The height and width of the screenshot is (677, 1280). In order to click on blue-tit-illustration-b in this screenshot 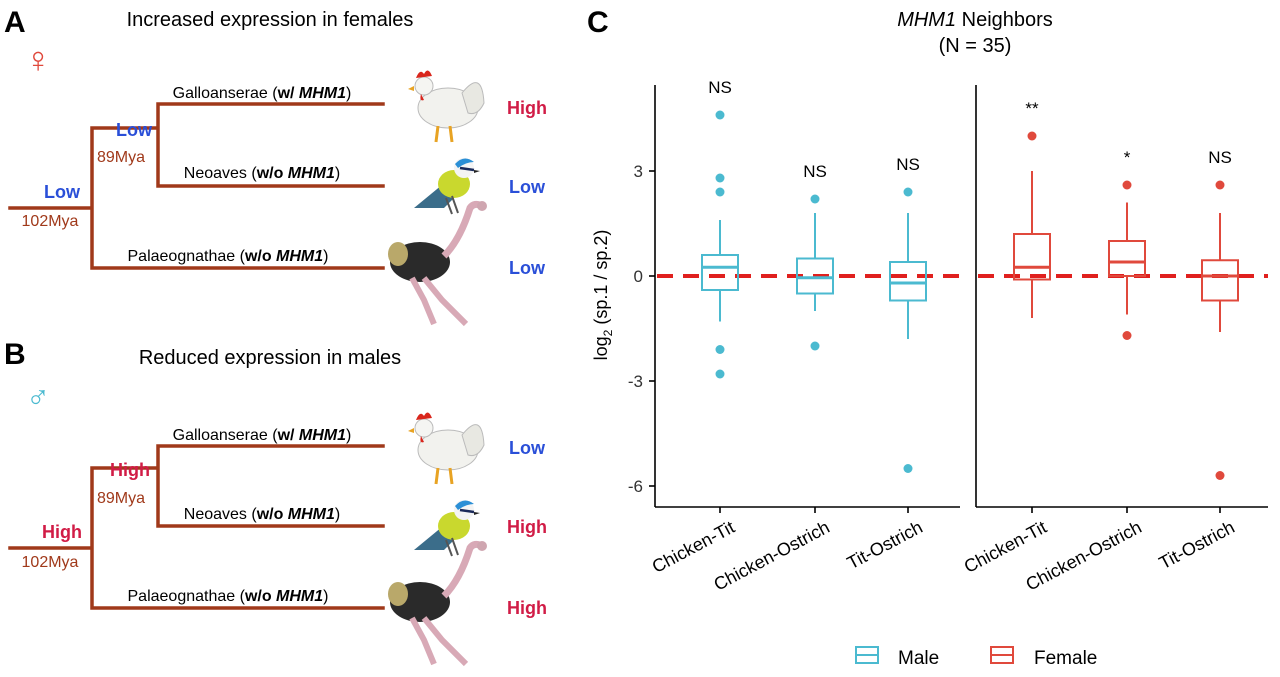, I will do `click(447, 528)`.